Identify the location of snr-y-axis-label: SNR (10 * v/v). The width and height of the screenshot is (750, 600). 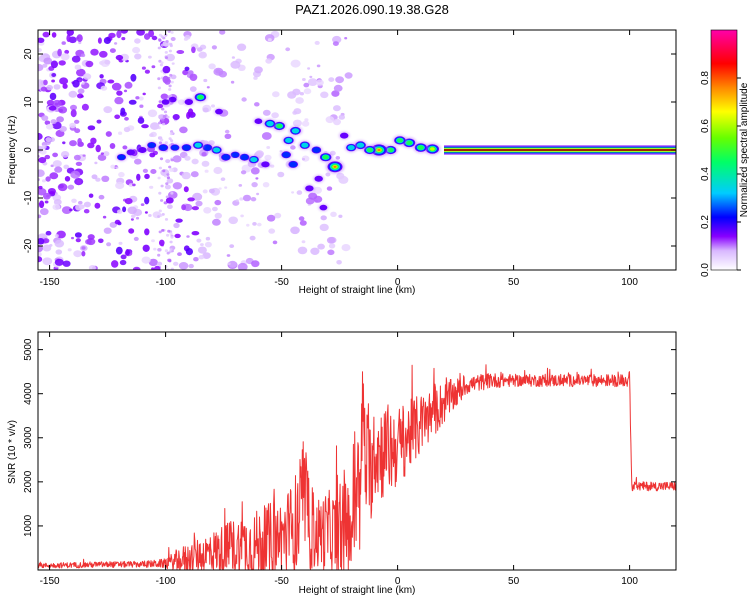
(12, 452).